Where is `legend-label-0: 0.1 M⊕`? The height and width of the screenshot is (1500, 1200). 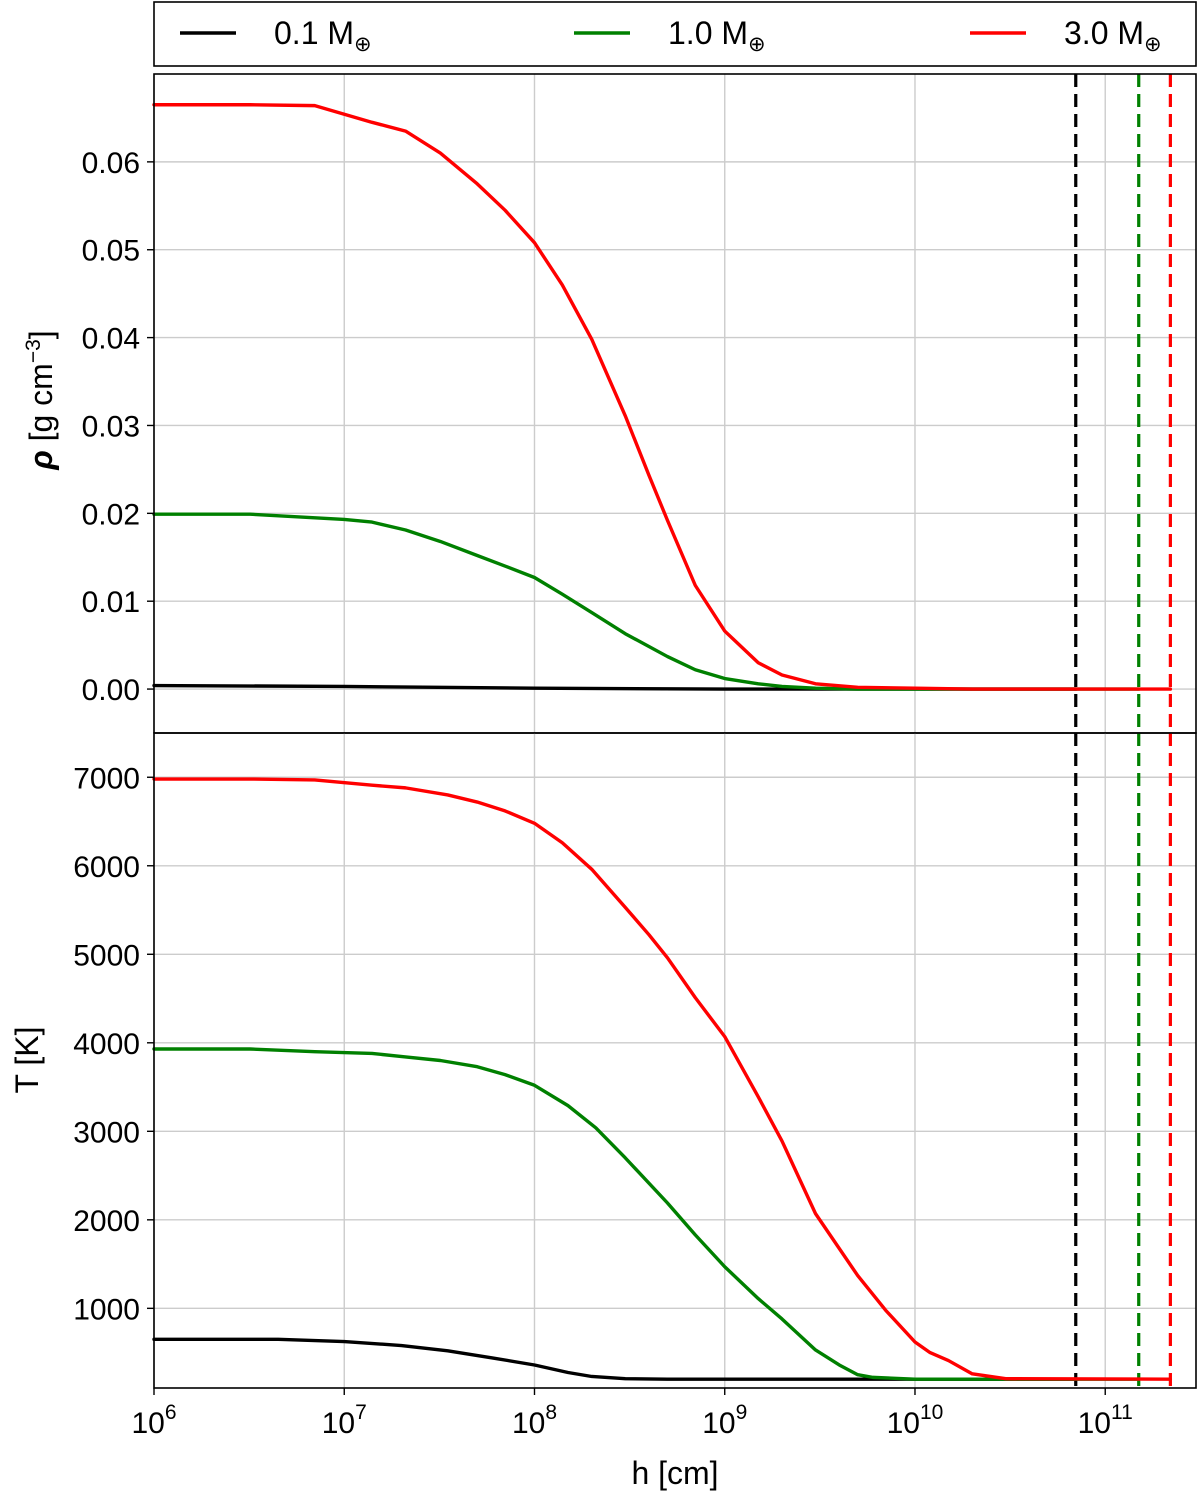
legend-label-0: 0.1 M⊕ is located at coordinates (323, 35).